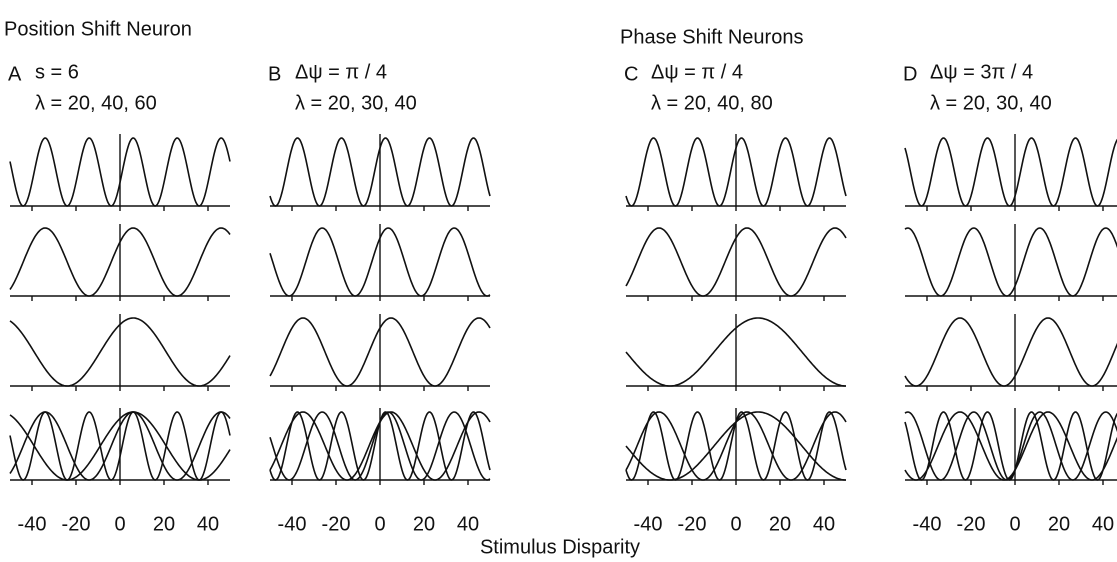 The height and width of the screenshot is (562, 1117). Describe the element at coordinates (274, 74) in the screenshot. I see `panel-letter: B` at that location.